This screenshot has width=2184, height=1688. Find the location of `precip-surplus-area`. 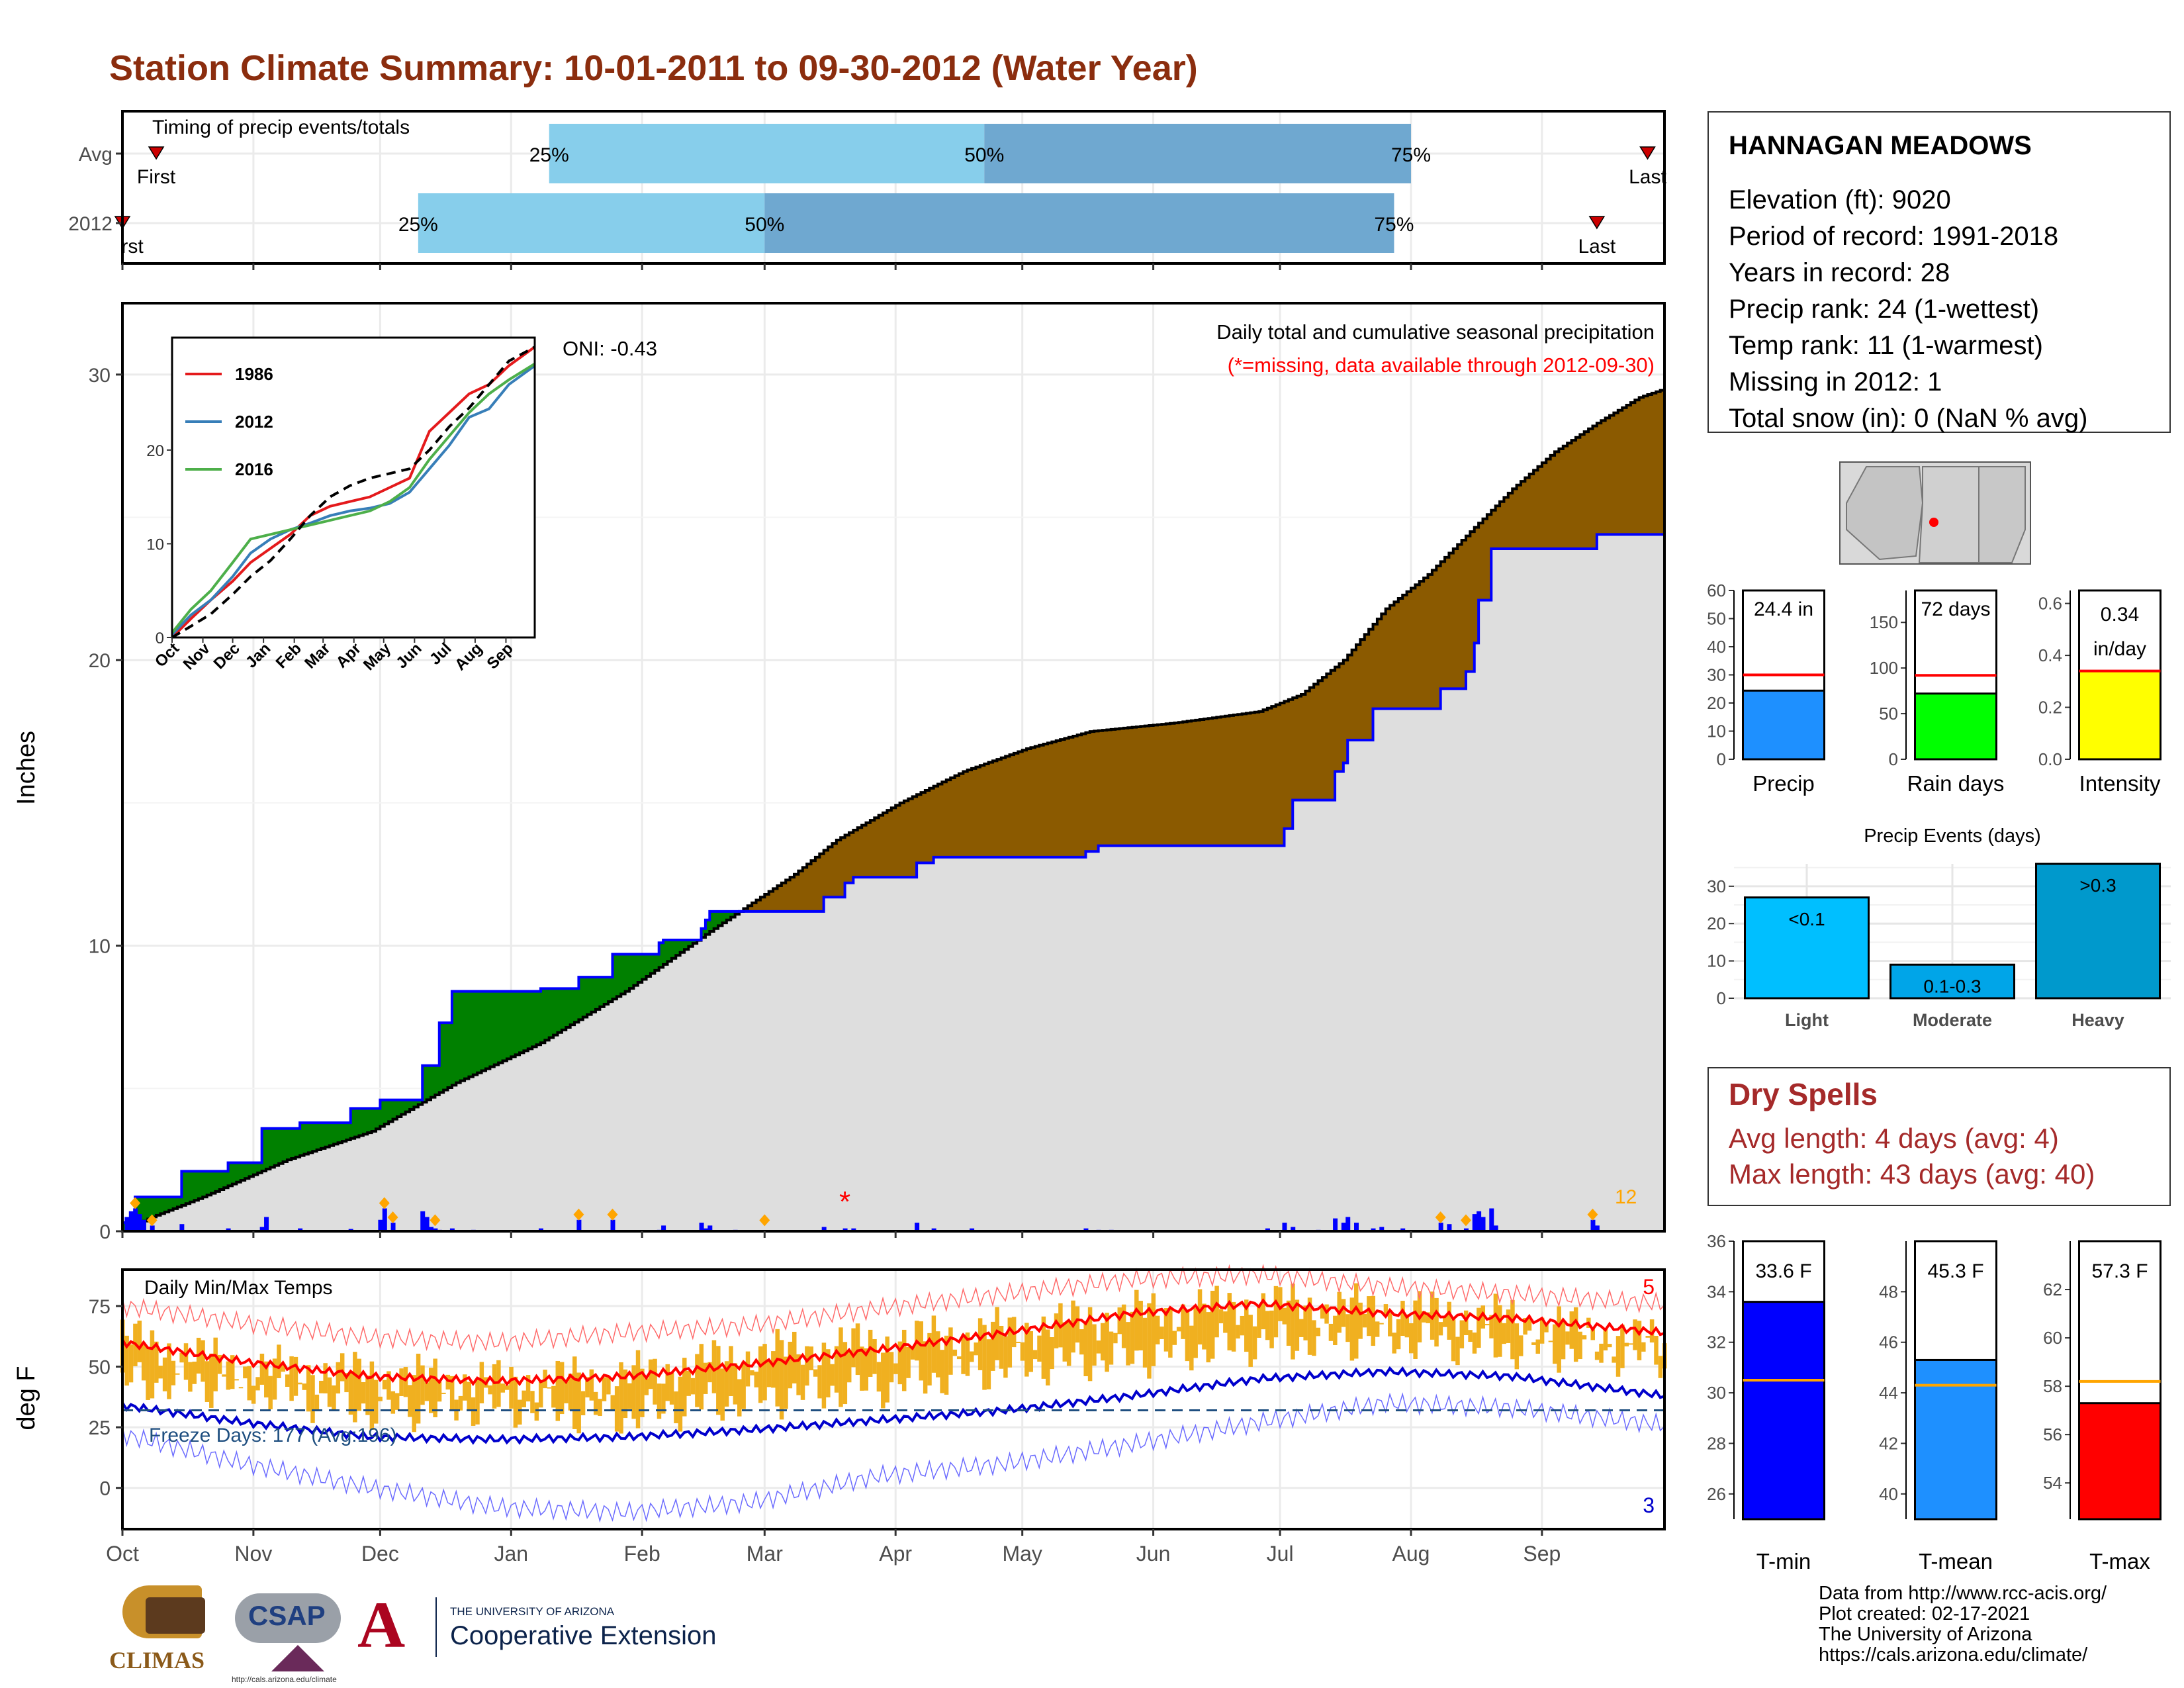

precip-surplus-area is located at coordinates (430, 1071).